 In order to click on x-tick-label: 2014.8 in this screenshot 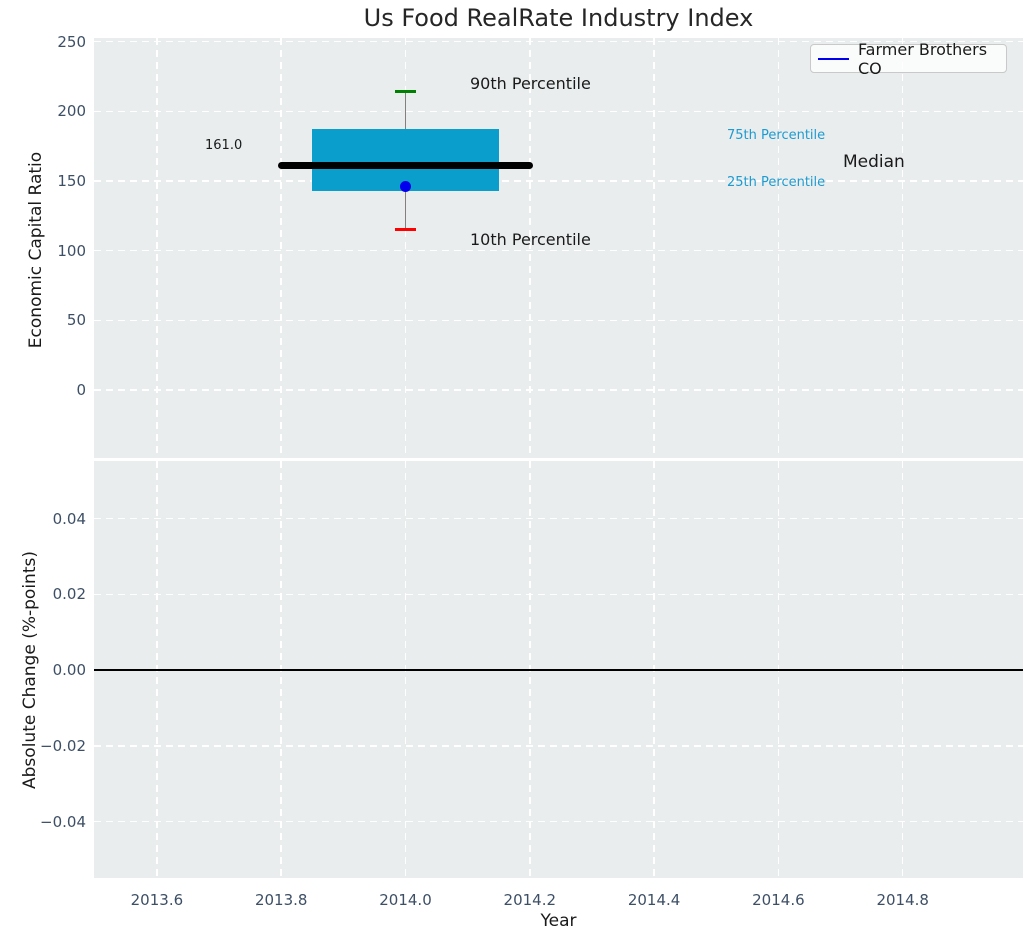, I will do `click(902, 900)`.